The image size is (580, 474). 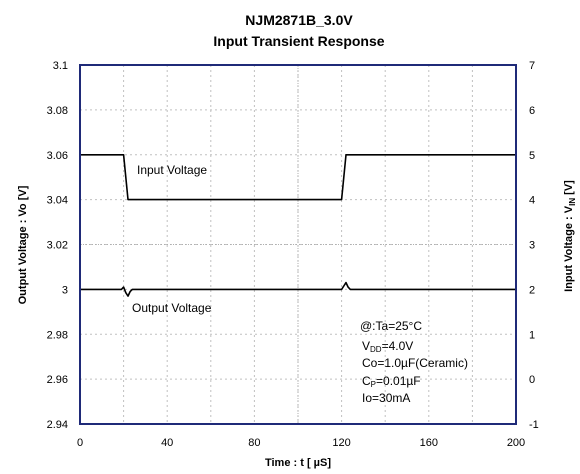 What do you see at coordinates (57, 425) in the screenshot?
I see `y-left-tick-label: 2.94` at bounding box center [57, 425].